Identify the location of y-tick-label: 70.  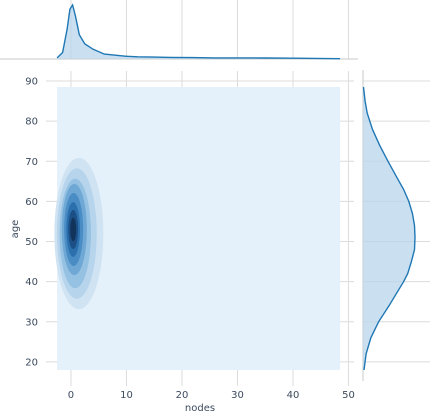
(31, 162).